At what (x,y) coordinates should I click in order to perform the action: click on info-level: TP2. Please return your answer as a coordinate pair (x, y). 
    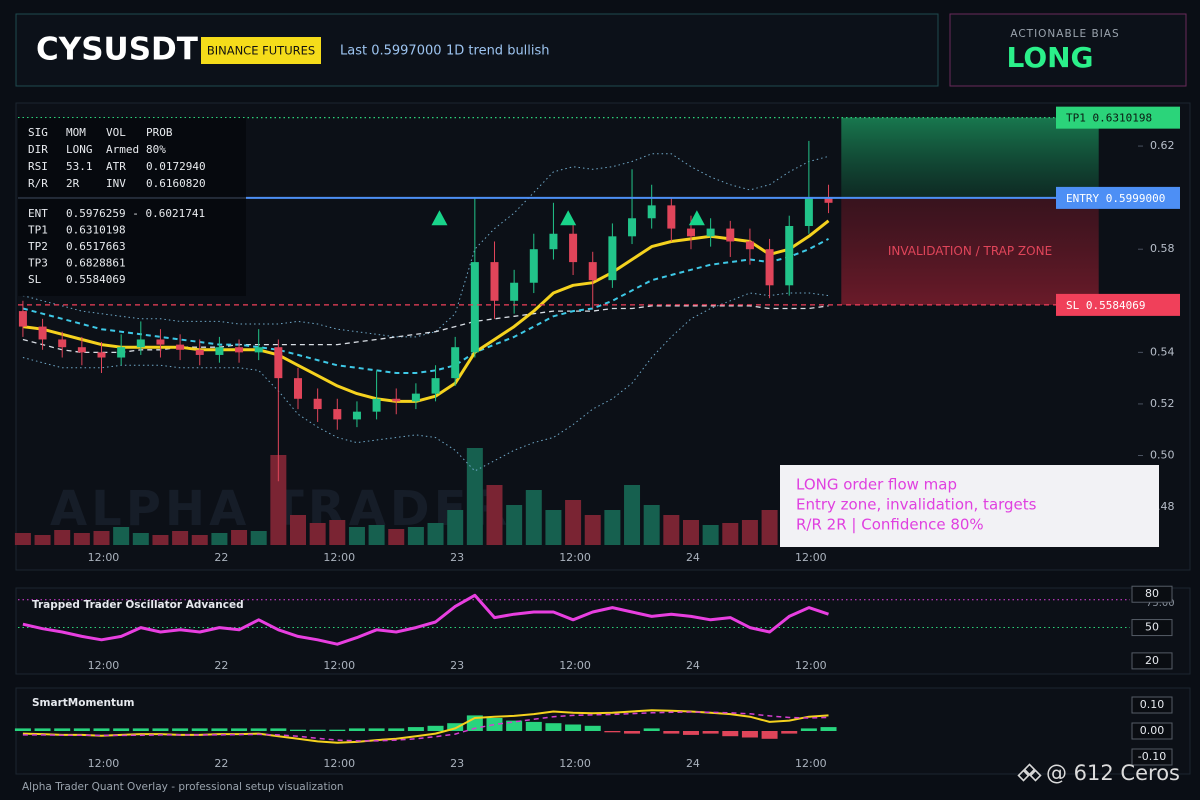
    Looking at the image, I should click on (38, 246).